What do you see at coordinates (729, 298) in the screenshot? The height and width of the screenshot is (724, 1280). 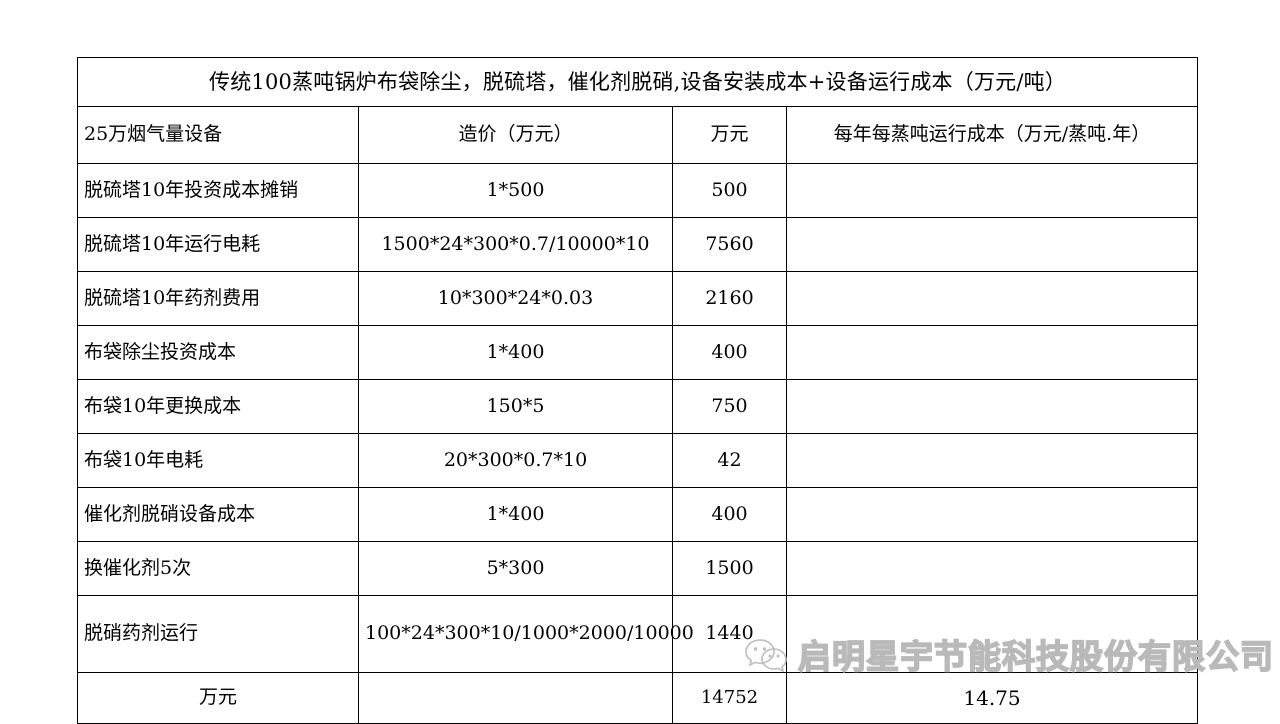 I see `row-amount: 2160` at bounding box center [729, 298].